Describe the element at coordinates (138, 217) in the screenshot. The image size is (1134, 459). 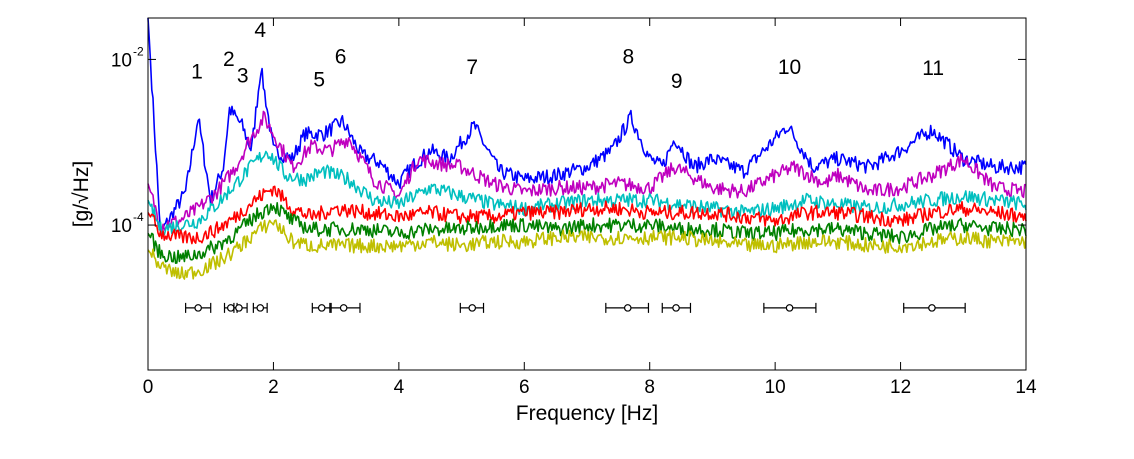
I see `y-tick-exponent: -4` at that location.